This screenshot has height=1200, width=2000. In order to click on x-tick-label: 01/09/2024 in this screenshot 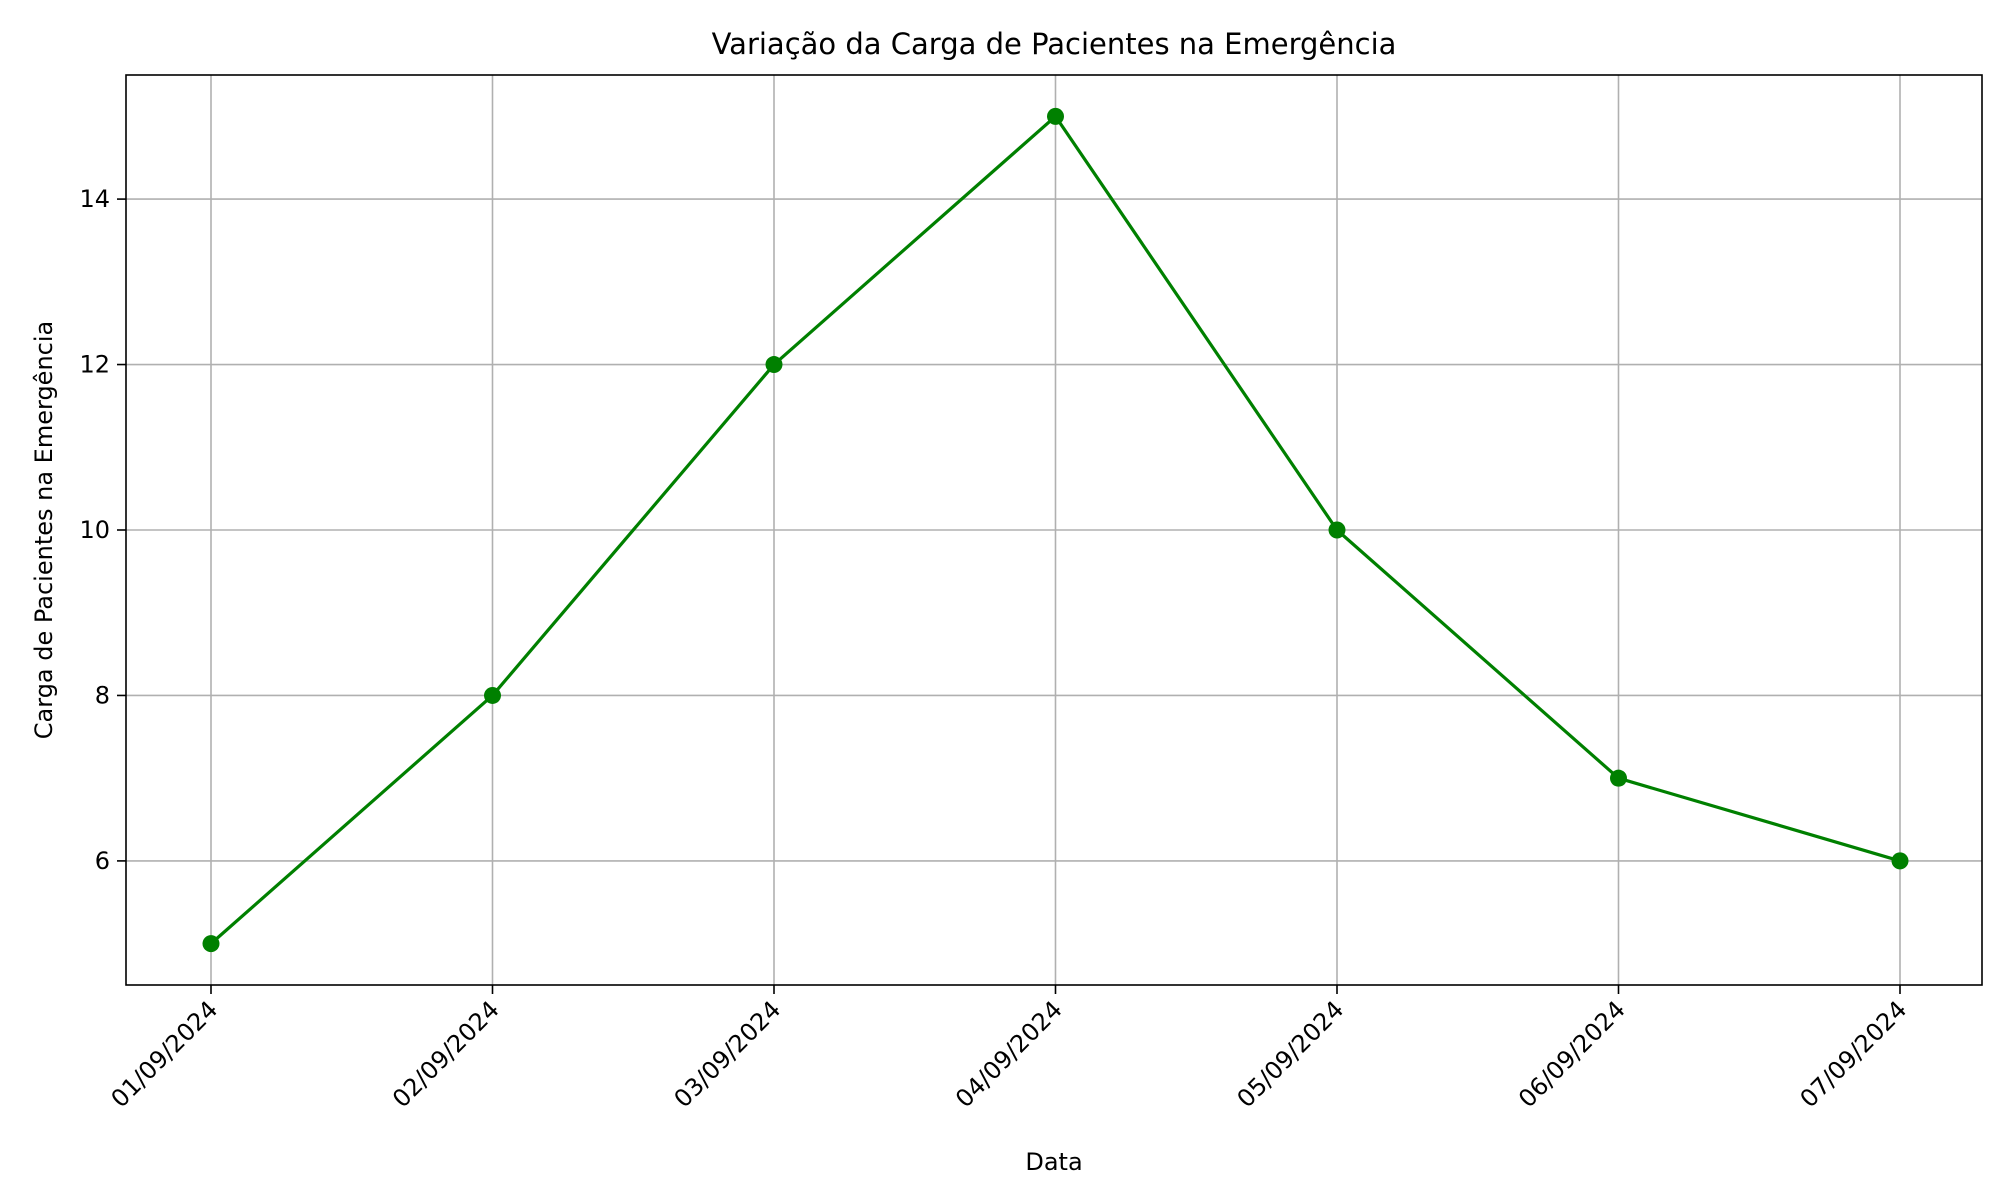, I will do `click(165, 1054)`.